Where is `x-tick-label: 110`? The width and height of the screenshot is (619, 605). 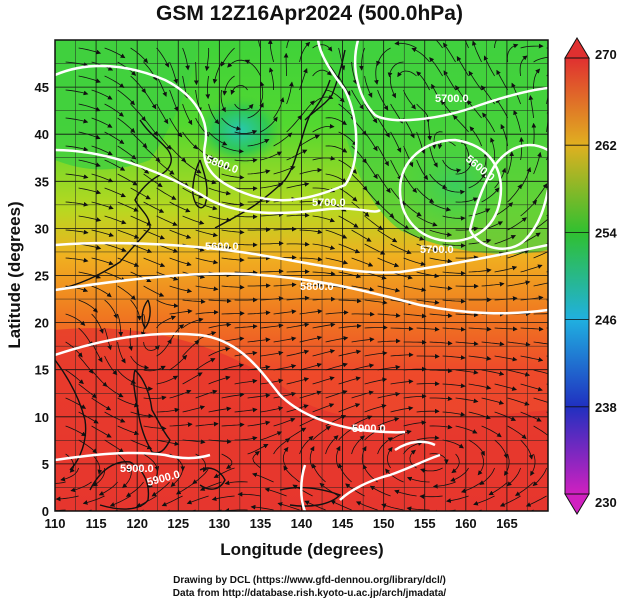 x-tick-label: 110 is located at coordinates (55, 523).